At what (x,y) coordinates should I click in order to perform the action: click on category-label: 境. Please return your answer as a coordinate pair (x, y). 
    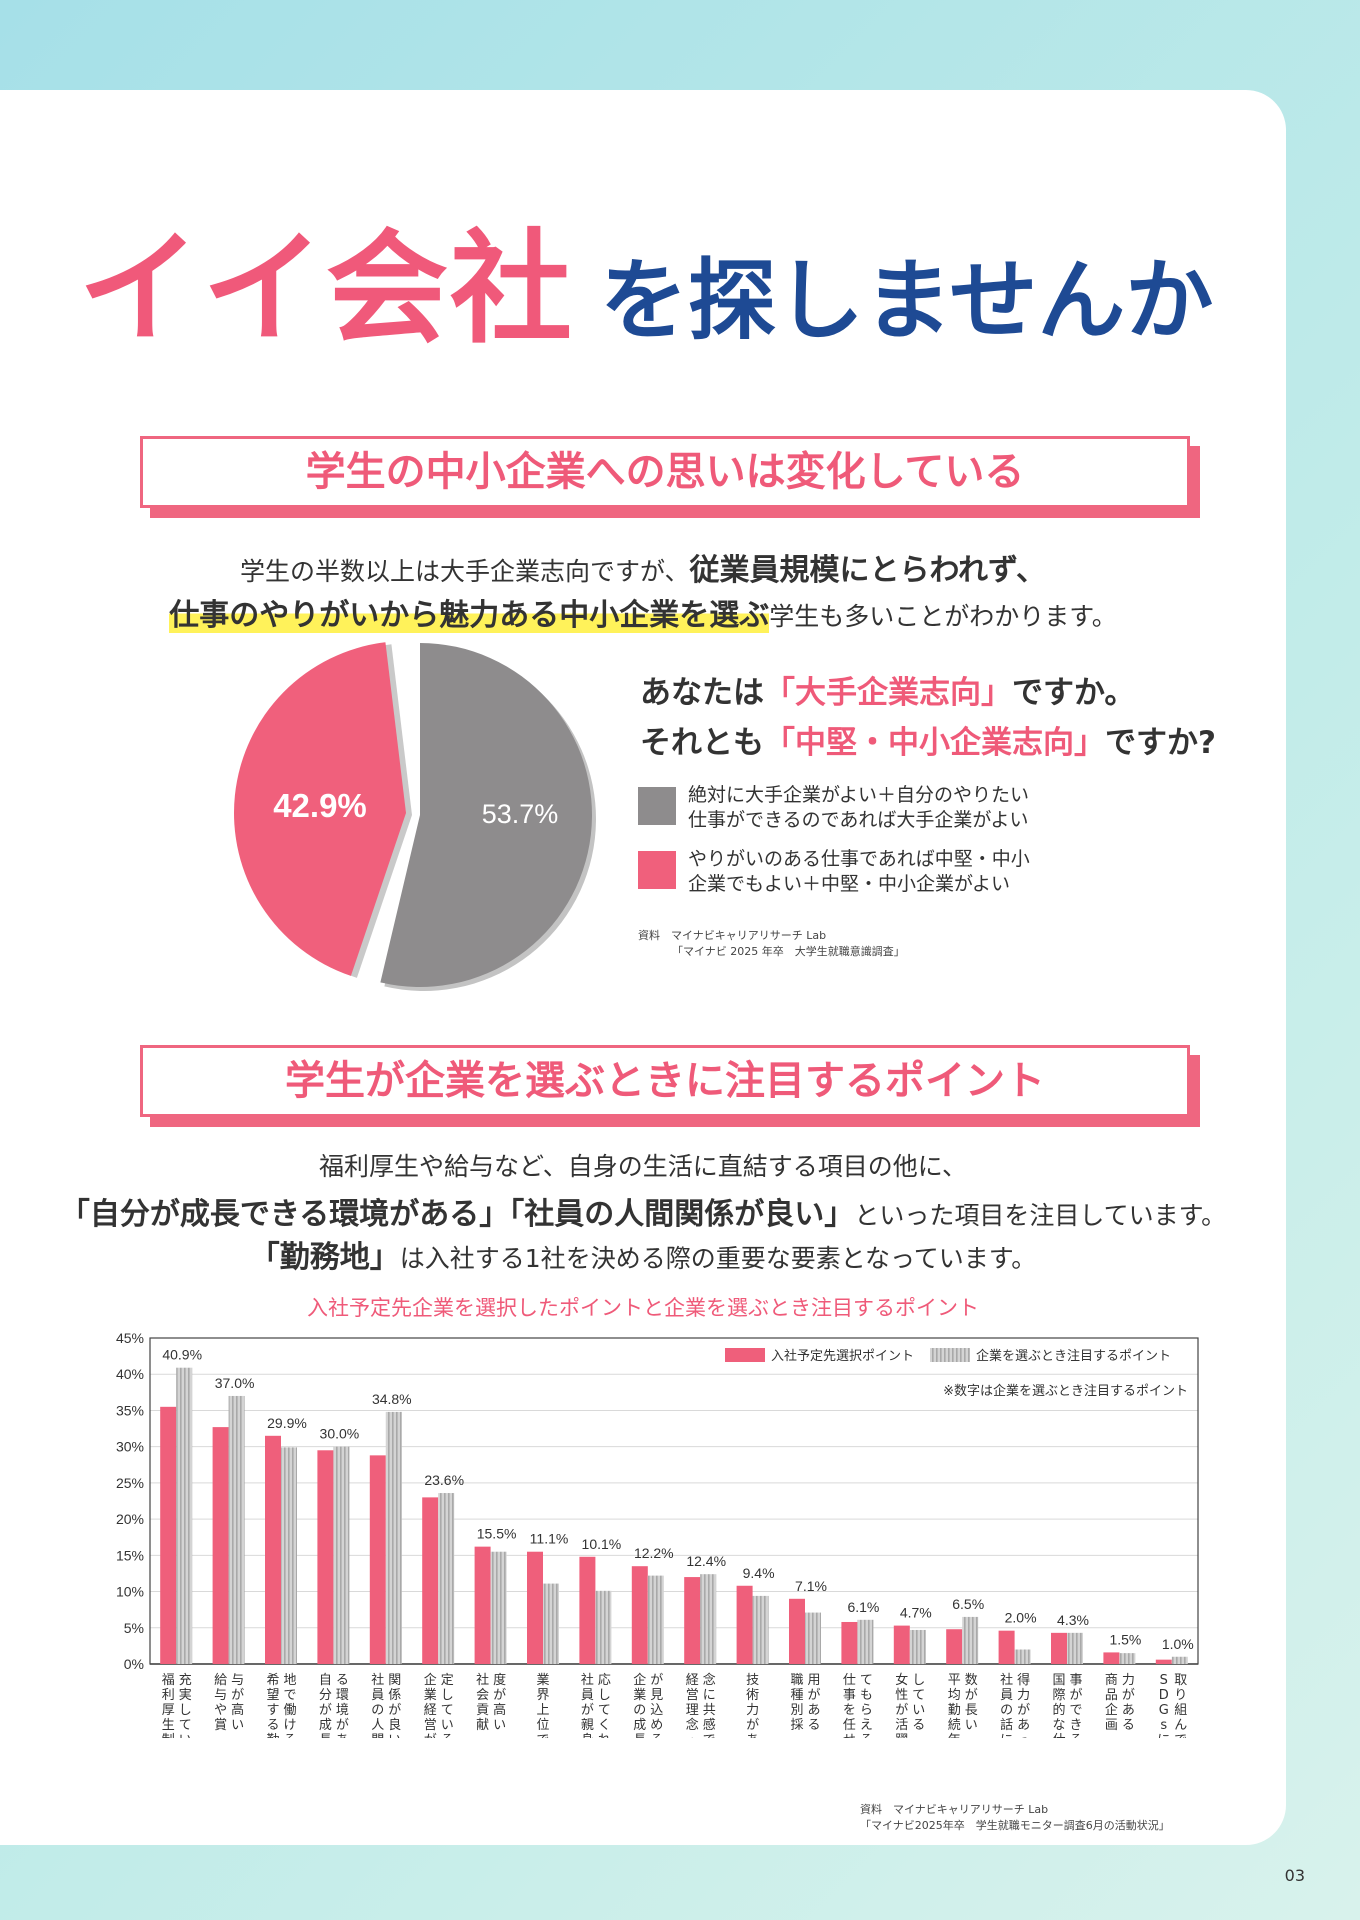
    Looking at the image, I should click on (342, 1710).